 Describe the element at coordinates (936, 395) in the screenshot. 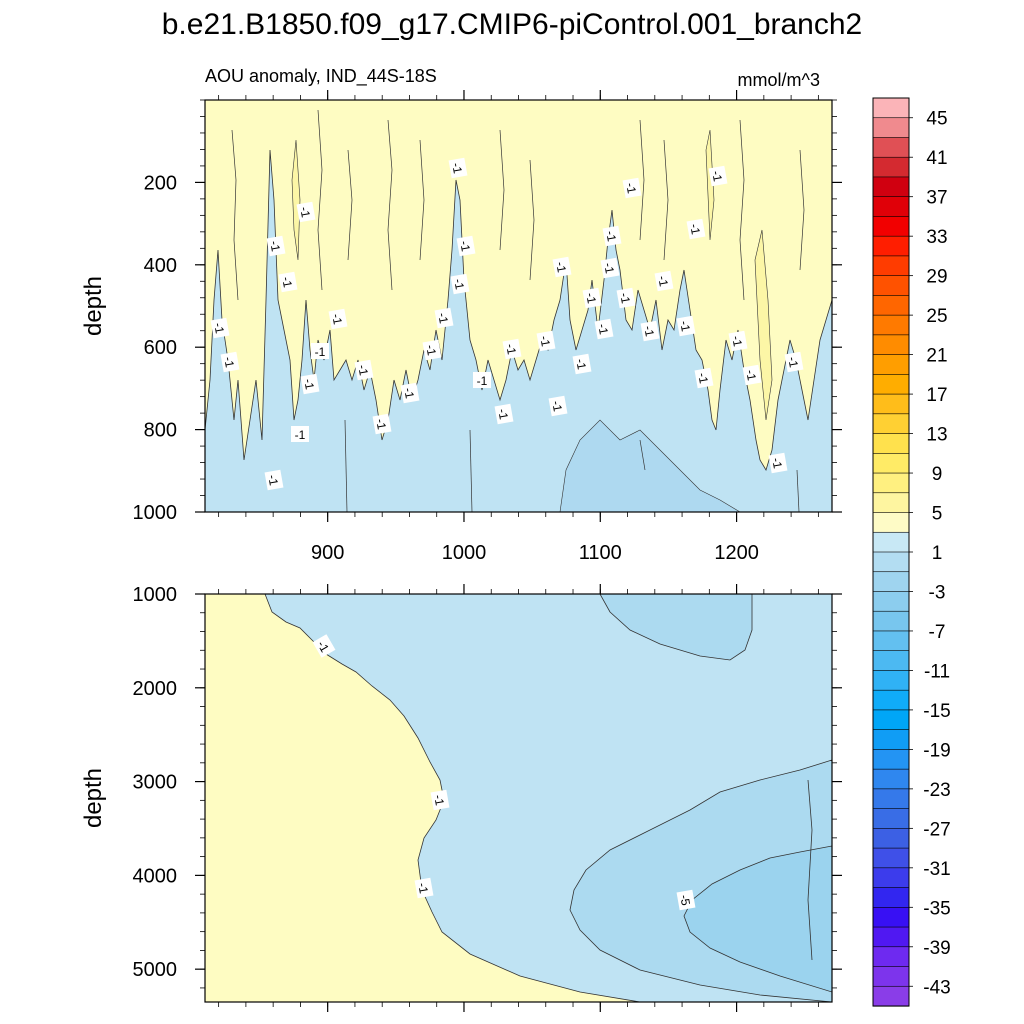

I see `colorbar-label: 17` at that location.